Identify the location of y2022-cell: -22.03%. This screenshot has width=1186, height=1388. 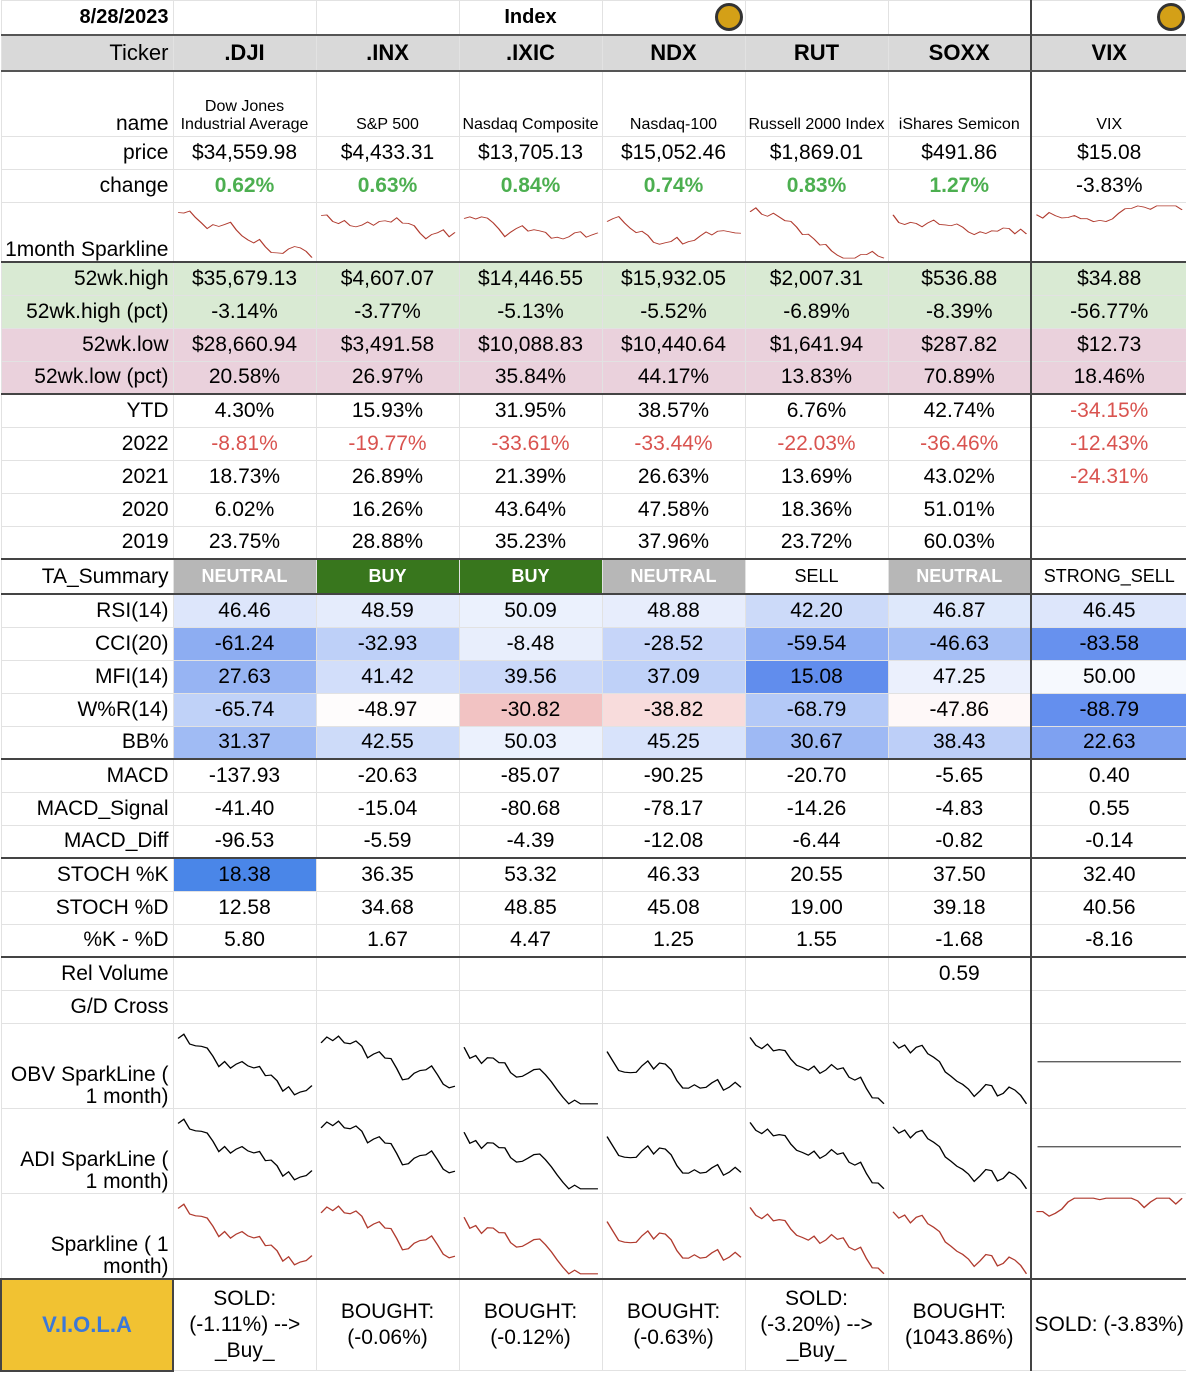
(816, 443).